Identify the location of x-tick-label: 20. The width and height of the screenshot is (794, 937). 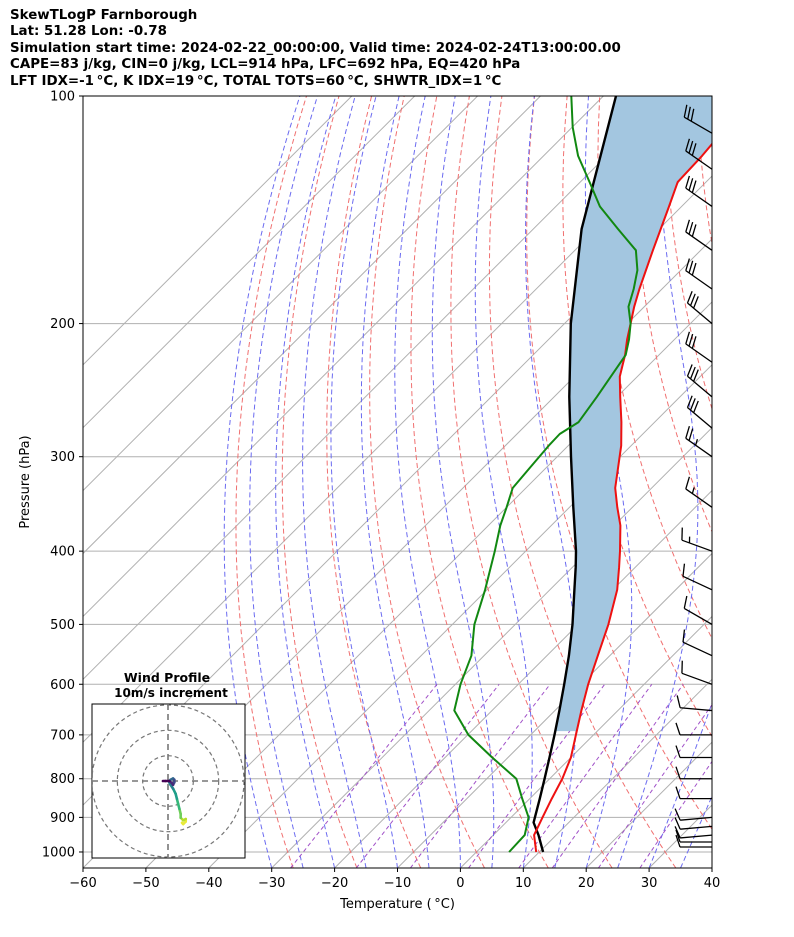
(586, 883).